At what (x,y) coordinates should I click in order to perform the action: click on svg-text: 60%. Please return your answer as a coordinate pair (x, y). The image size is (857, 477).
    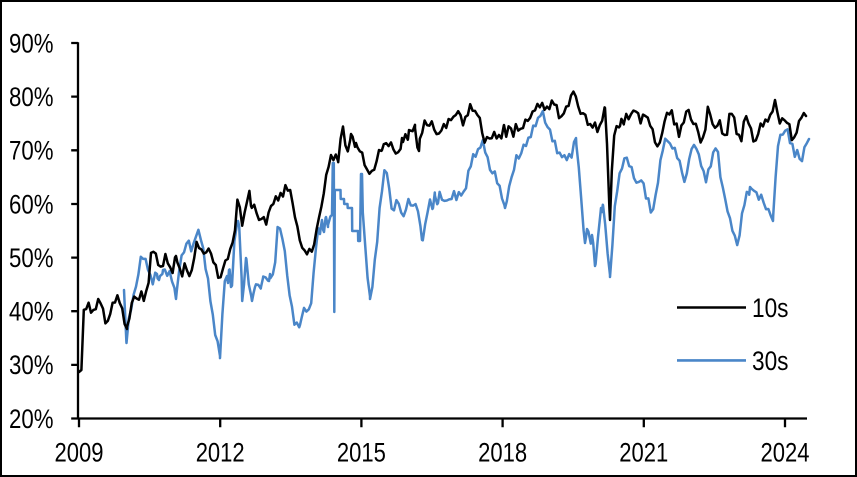
    Looking at the image, I should click on (31, 204).